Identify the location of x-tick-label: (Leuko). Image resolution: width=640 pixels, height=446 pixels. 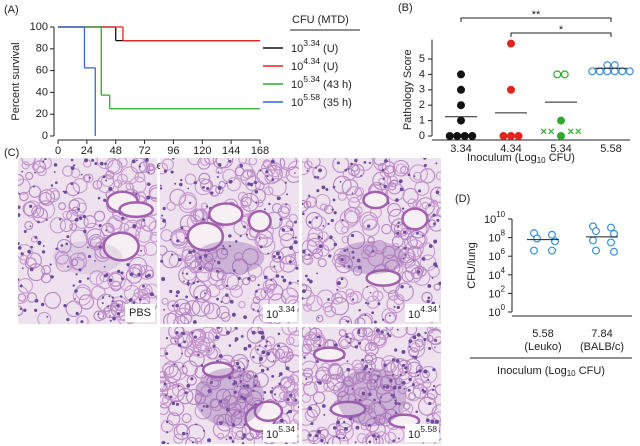
(542, 347).